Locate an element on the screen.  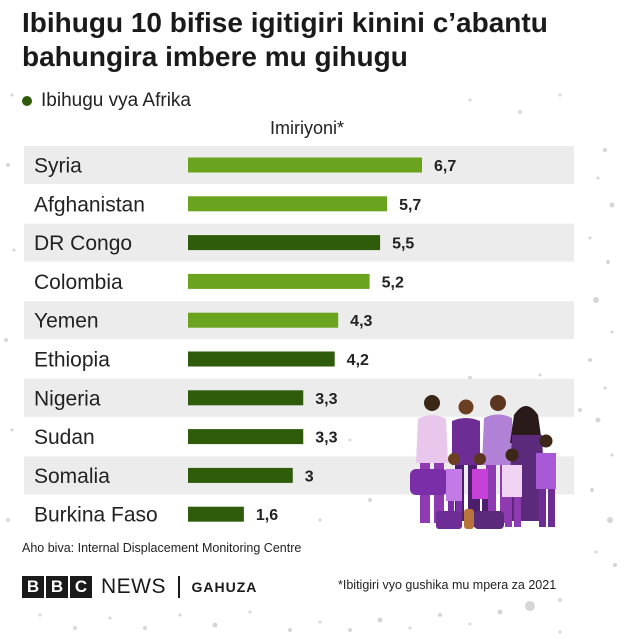
news-wordmark: NEWS is located at coordinates (133, 586).